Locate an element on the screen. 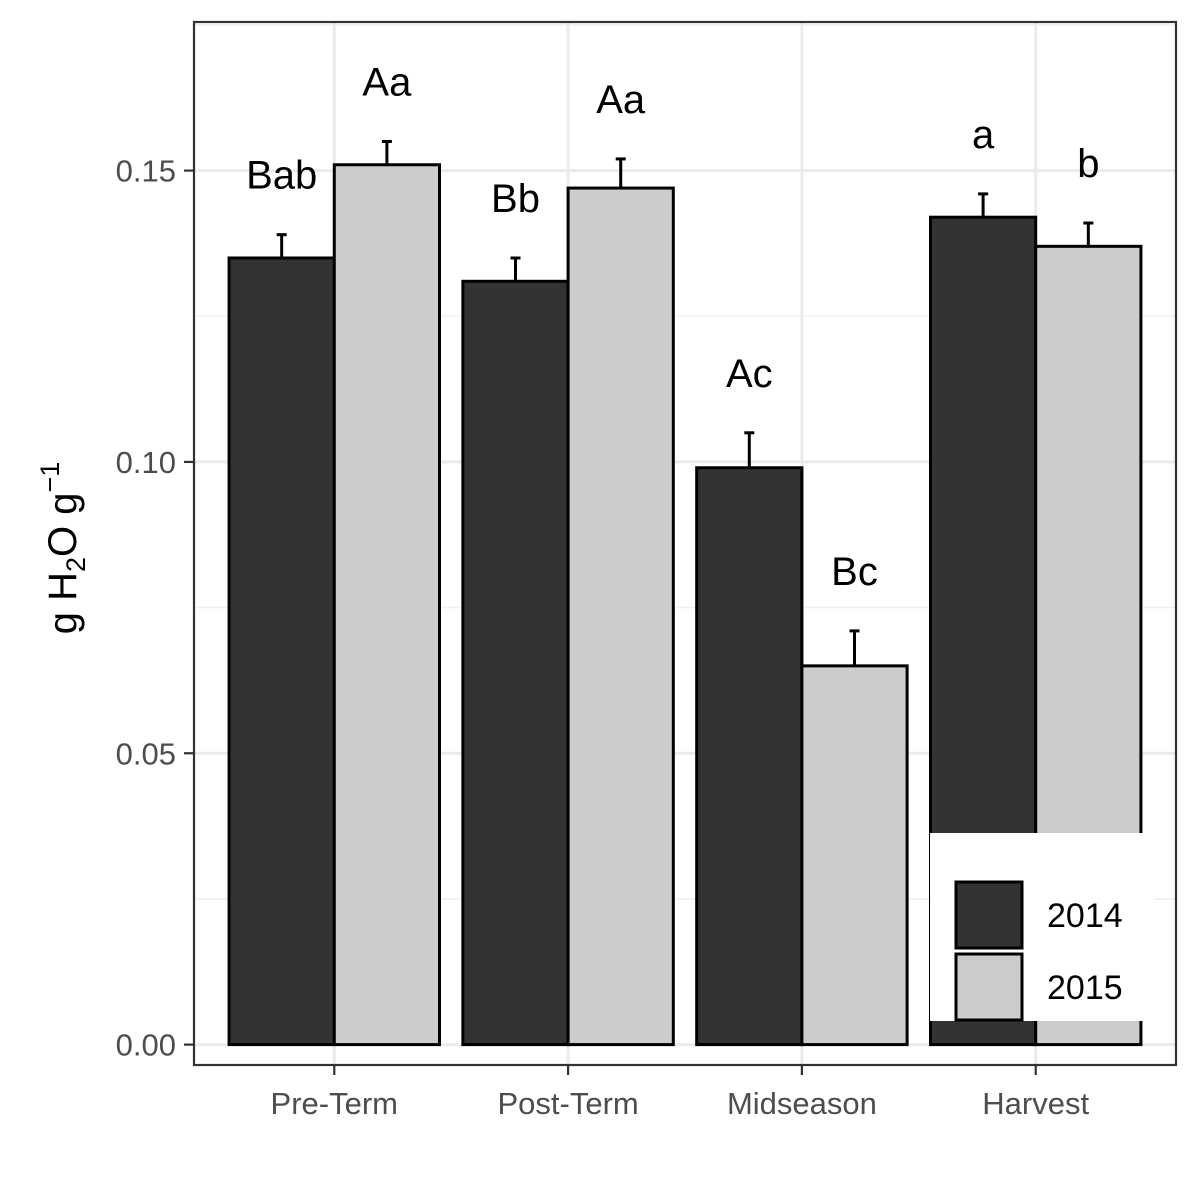  legend: 2014 2015 is located at coordinates (1042, 927).